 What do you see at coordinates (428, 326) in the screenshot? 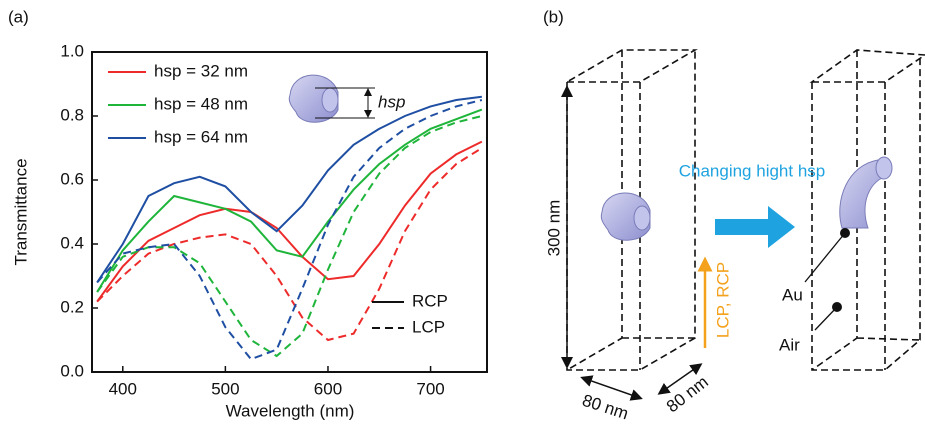
I see `style-legend-label: LCP` at bounding box center [428, 326].